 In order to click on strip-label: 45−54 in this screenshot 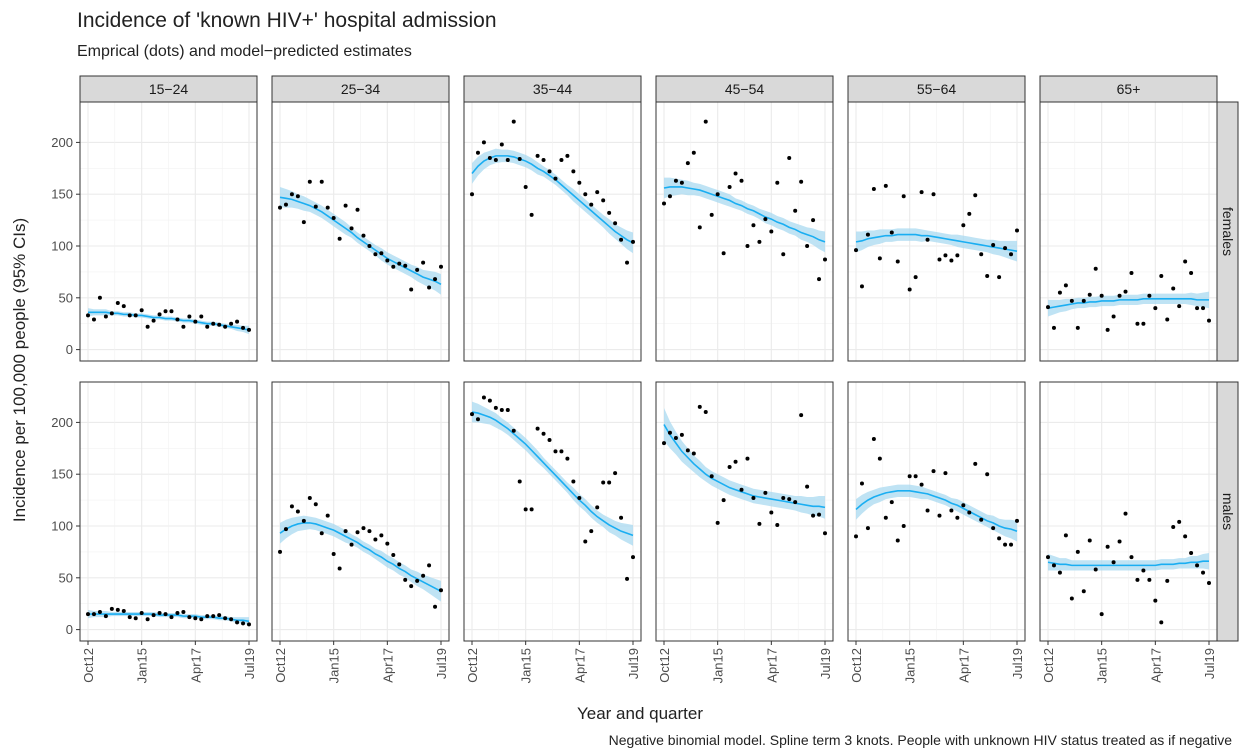, I will do `click(745, 89)`.